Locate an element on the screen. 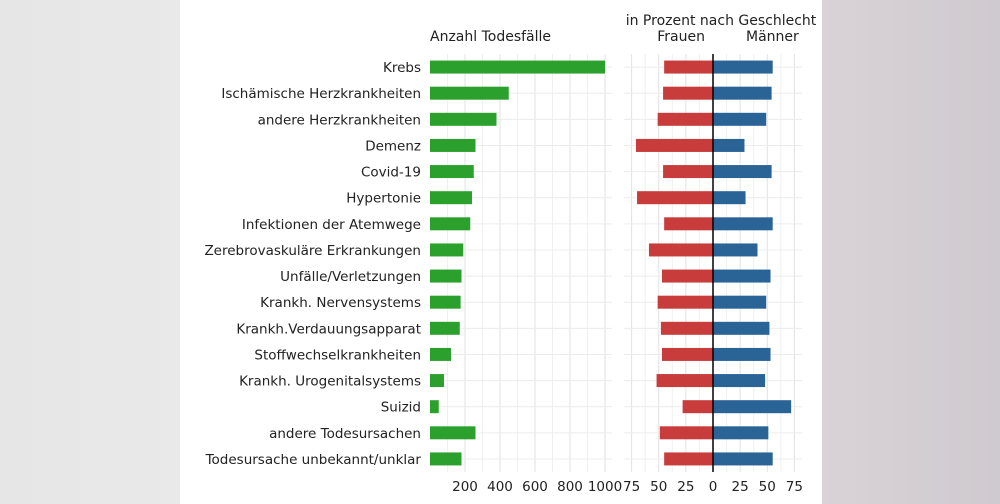 The width and height of the screenshot is (1000, 504). category-label: andere Todesursachen is located at coordinates (345, 434).